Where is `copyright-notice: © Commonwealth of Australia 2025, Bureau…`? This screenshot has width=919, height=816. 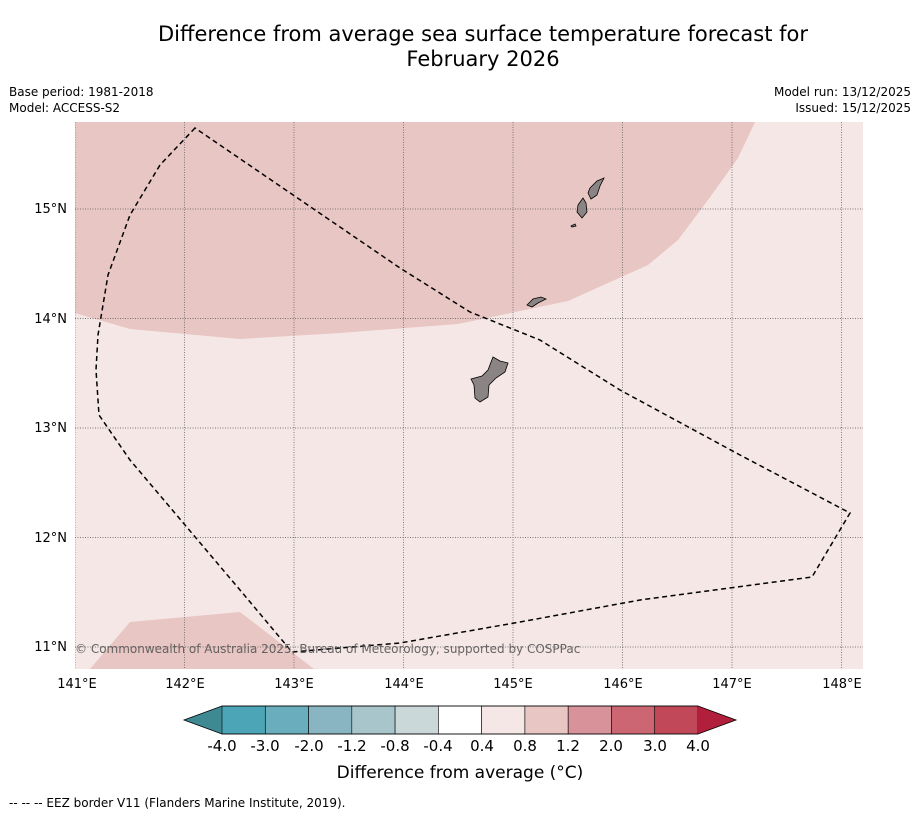
copyright-notice: © Commonwealth of Australia 2025, Bureau… is located at coordinates (327, 649).